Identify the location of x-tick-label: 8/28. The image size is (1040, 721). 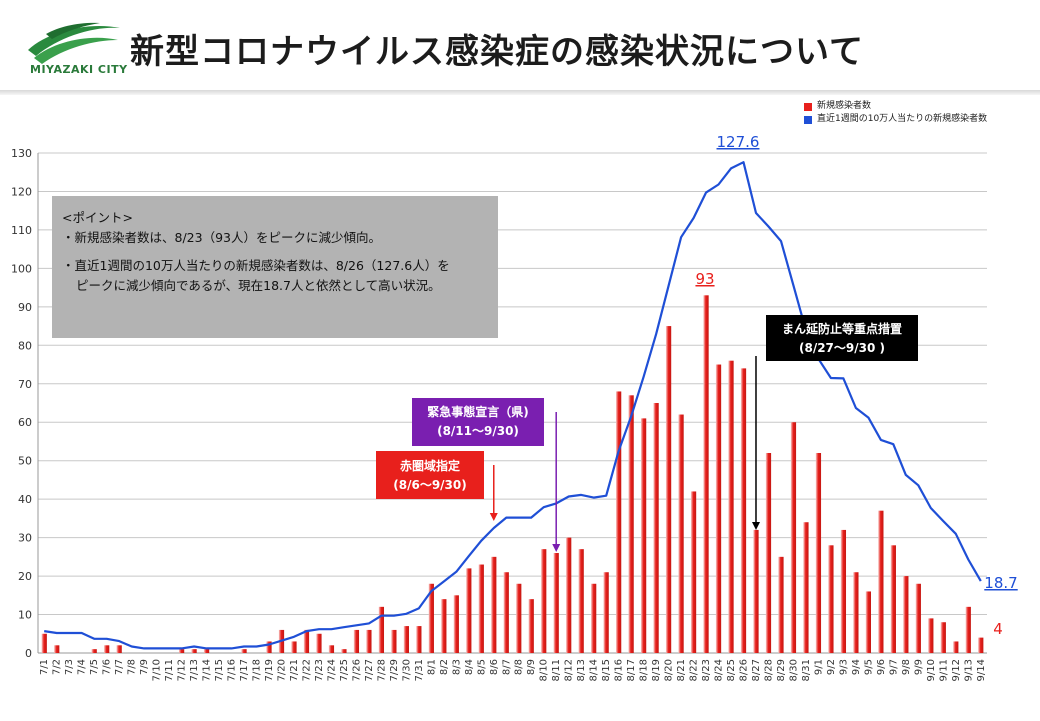
(769, 670).